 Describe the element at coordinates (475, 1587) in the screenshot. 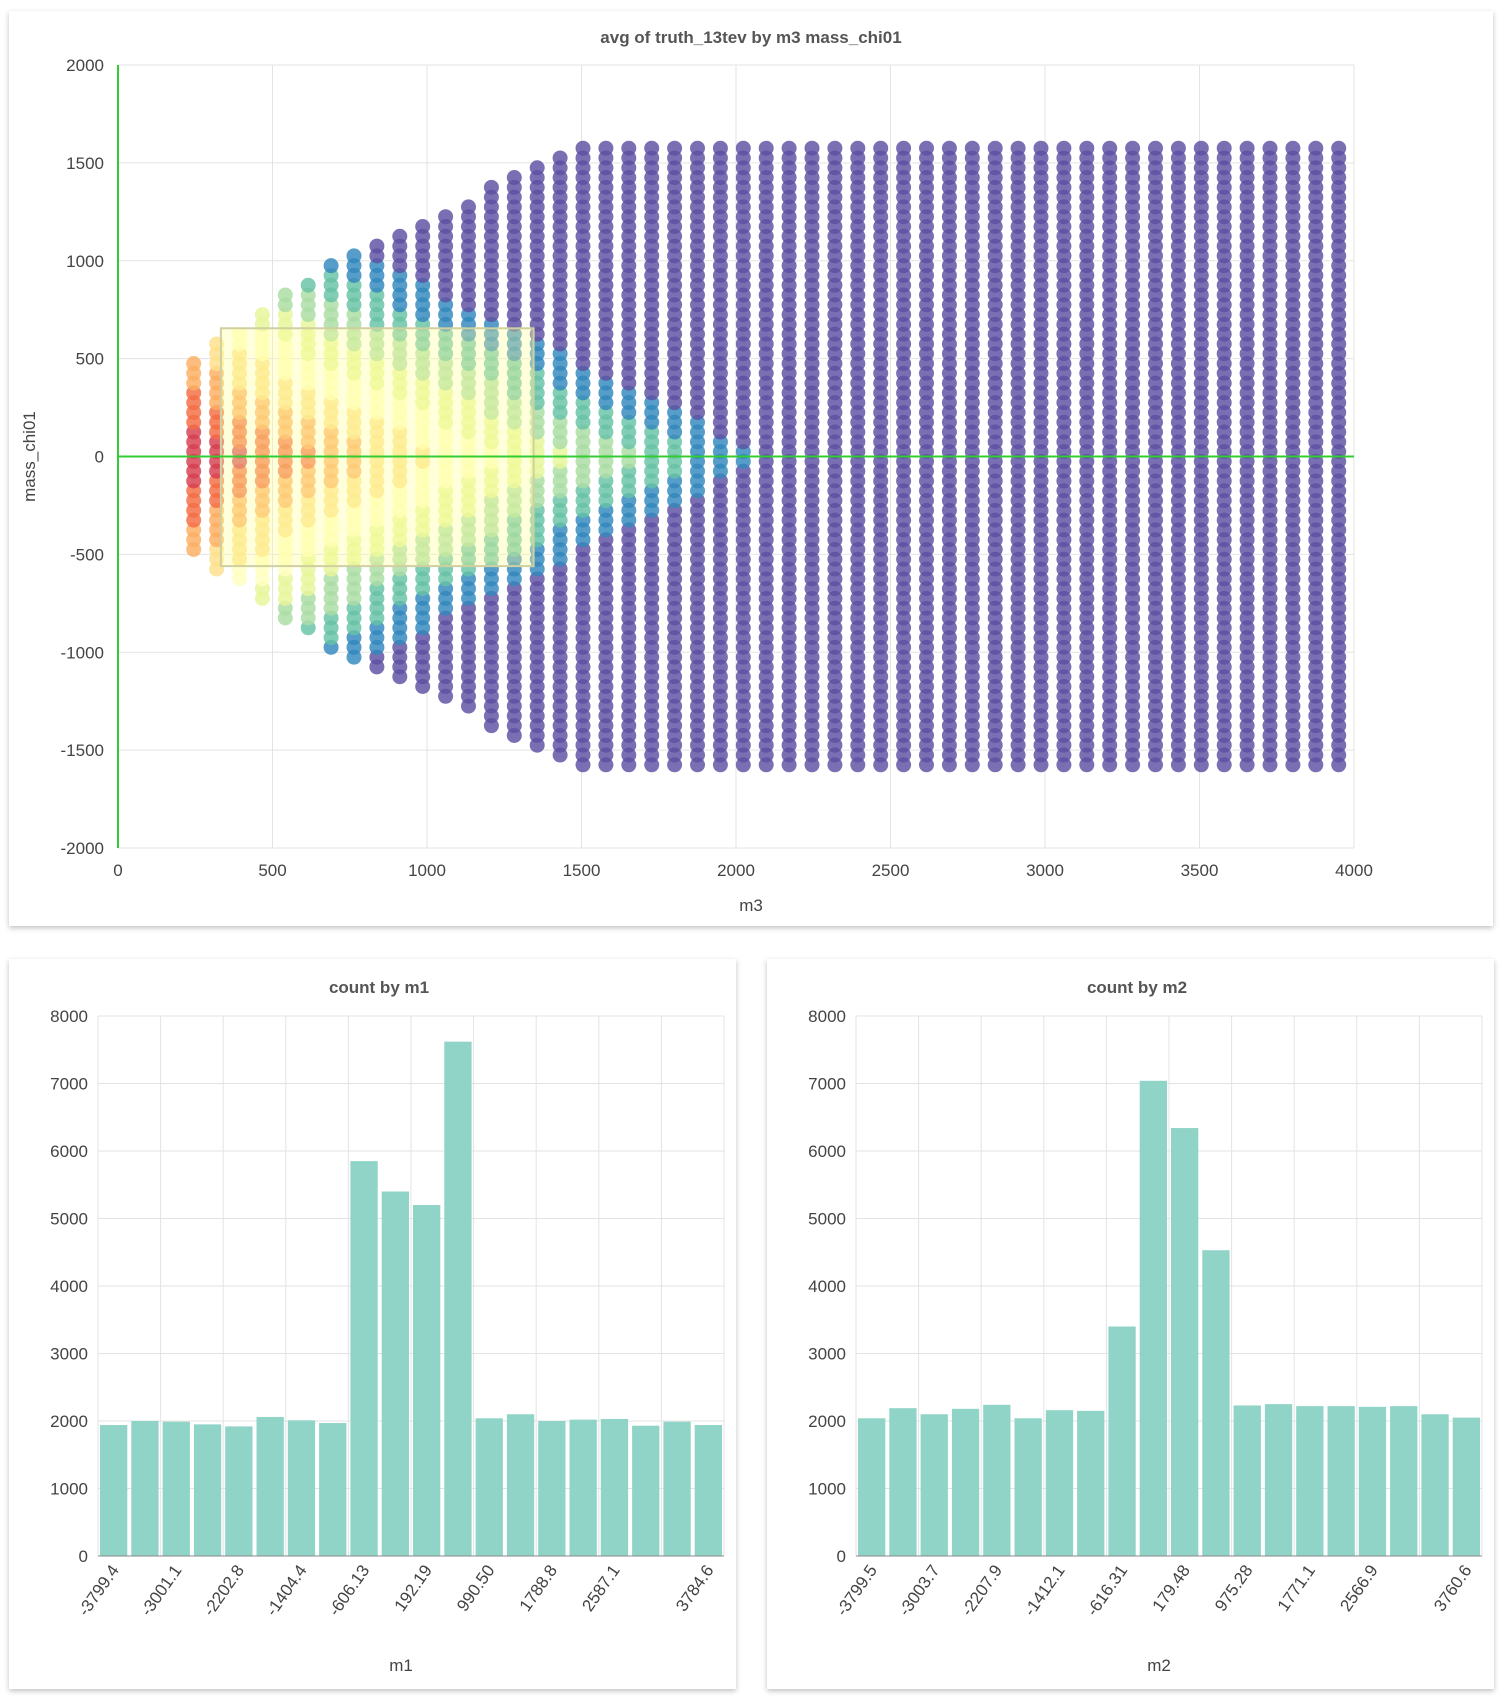

I see `x-tick-label: 990.50` at that location.